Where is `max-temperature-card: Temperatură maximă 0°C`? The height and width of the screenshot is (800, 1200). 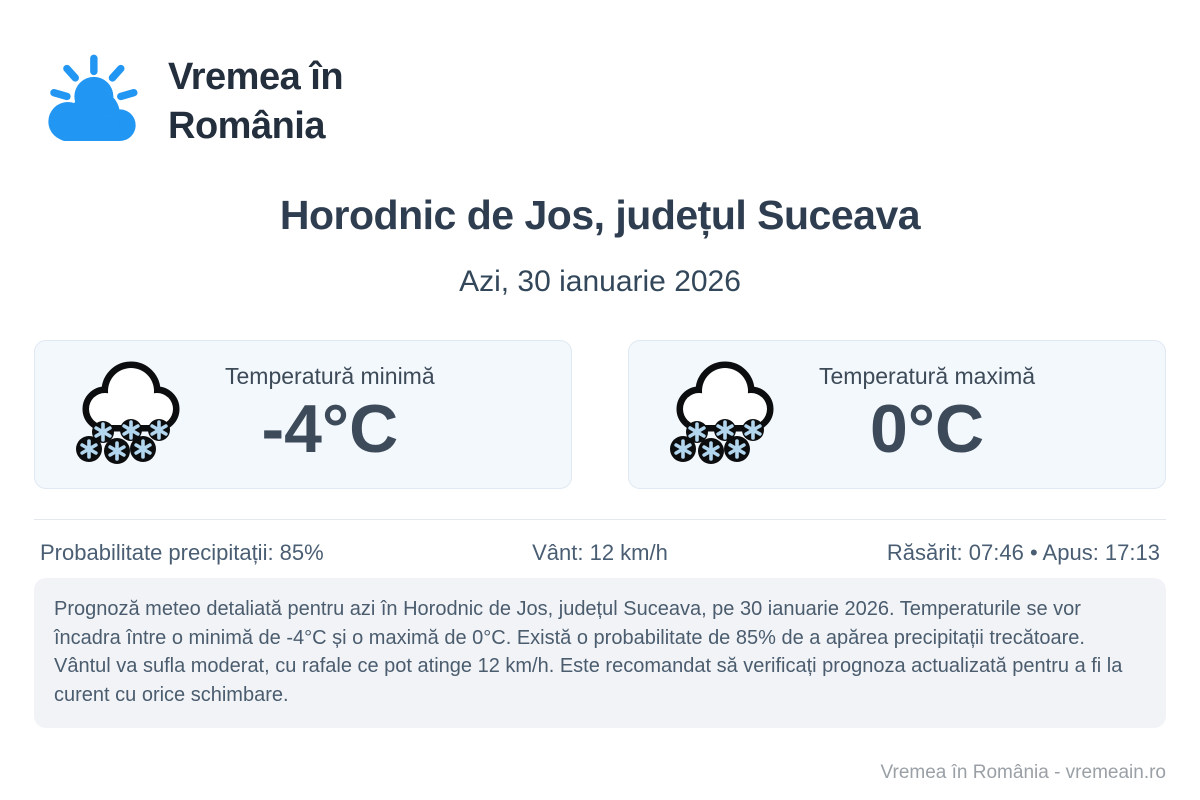
max-temperature-card: Temperatură maximă 0°C is located at coordinates (897, 414).